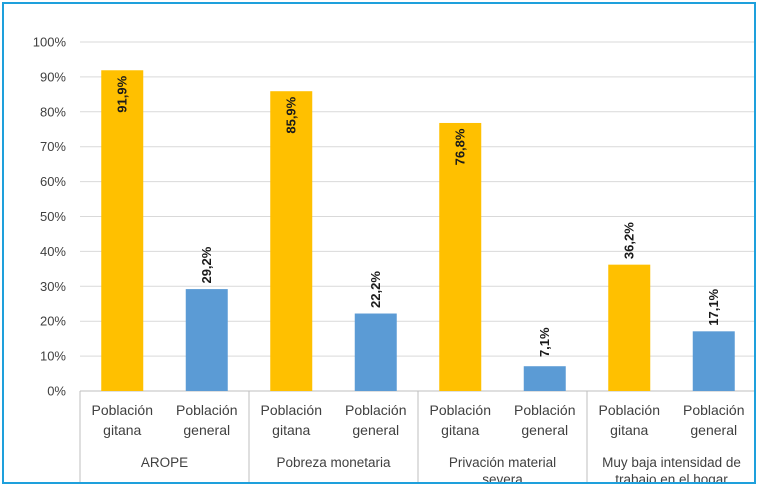 This screenshot has width=761, height=486. What do you see at coordinates (122, 93) in the screenshot?
I see `data-label: 91,9%` at bounding box center [122, 93].